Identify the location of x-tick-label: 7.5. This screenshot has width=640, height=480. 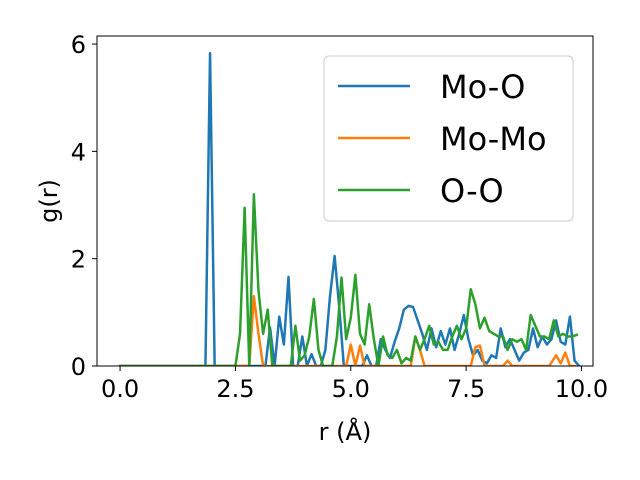
(466, 389).